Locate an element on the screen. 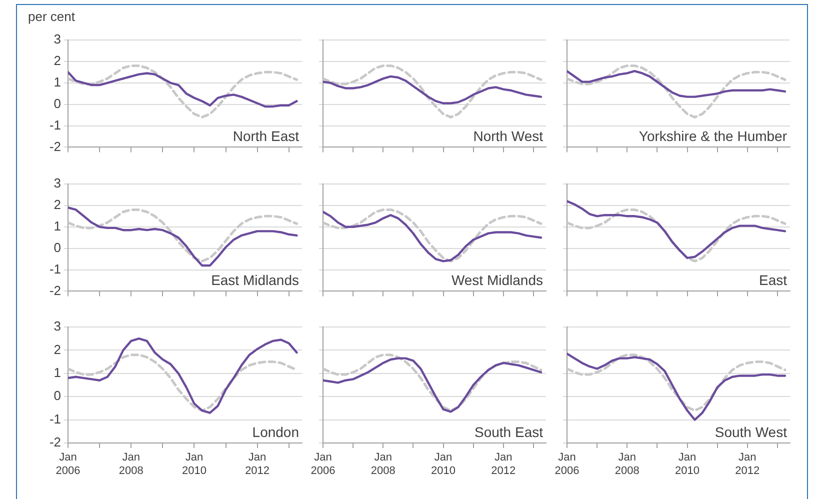 This screenshot has height=499, width=827. text: Yorkshire & the Humber is located at coordinates (713, 136).